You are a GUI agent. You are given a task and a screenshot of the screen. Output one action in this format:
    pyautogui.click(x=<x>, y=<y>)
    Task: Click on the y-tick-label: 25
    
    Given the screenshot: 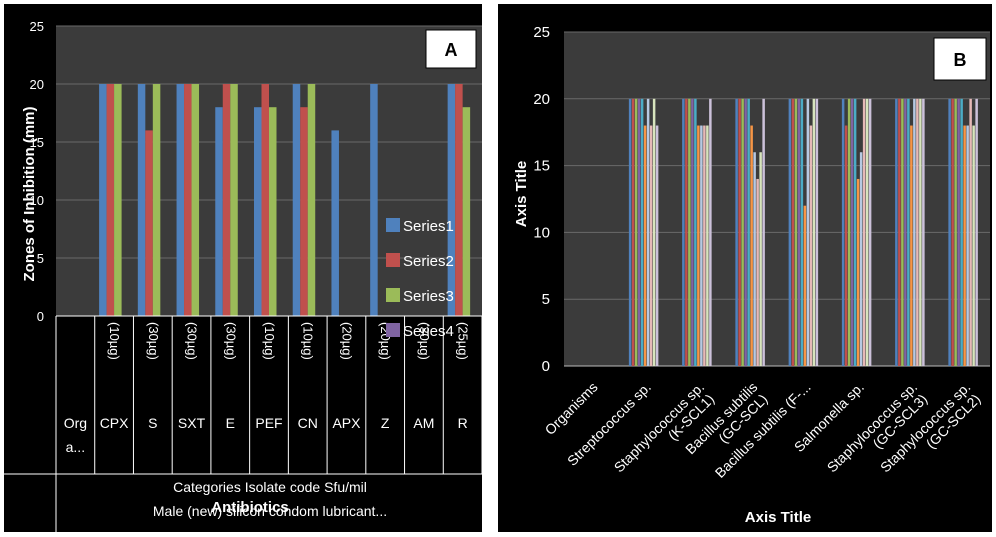 What is the action you would take?
    pyautogui.click(x=541, y=32)
    